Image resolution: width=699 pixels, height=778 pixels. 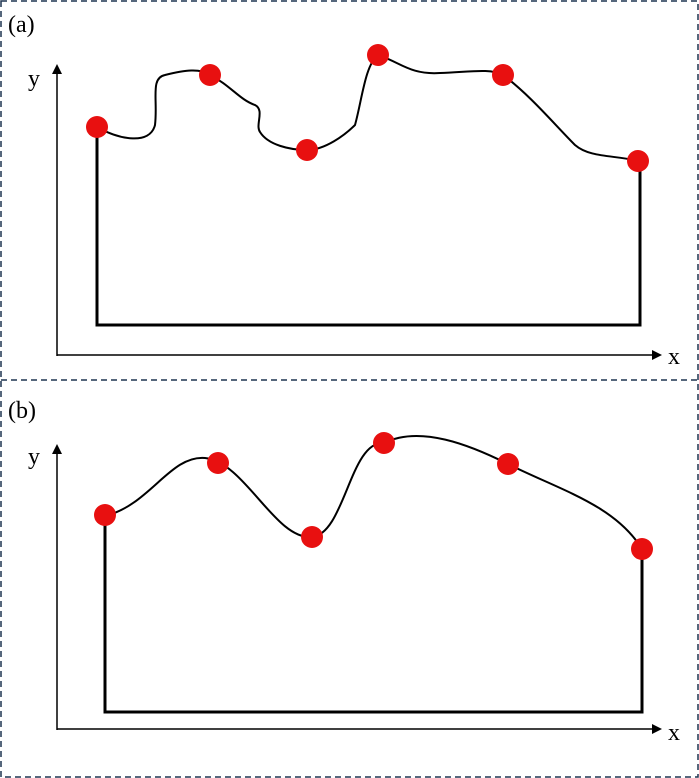 What do you see at coordinates (22, 411) in the screenshot?
I see `panel-label: (b)` at bounding box center [22, 411].